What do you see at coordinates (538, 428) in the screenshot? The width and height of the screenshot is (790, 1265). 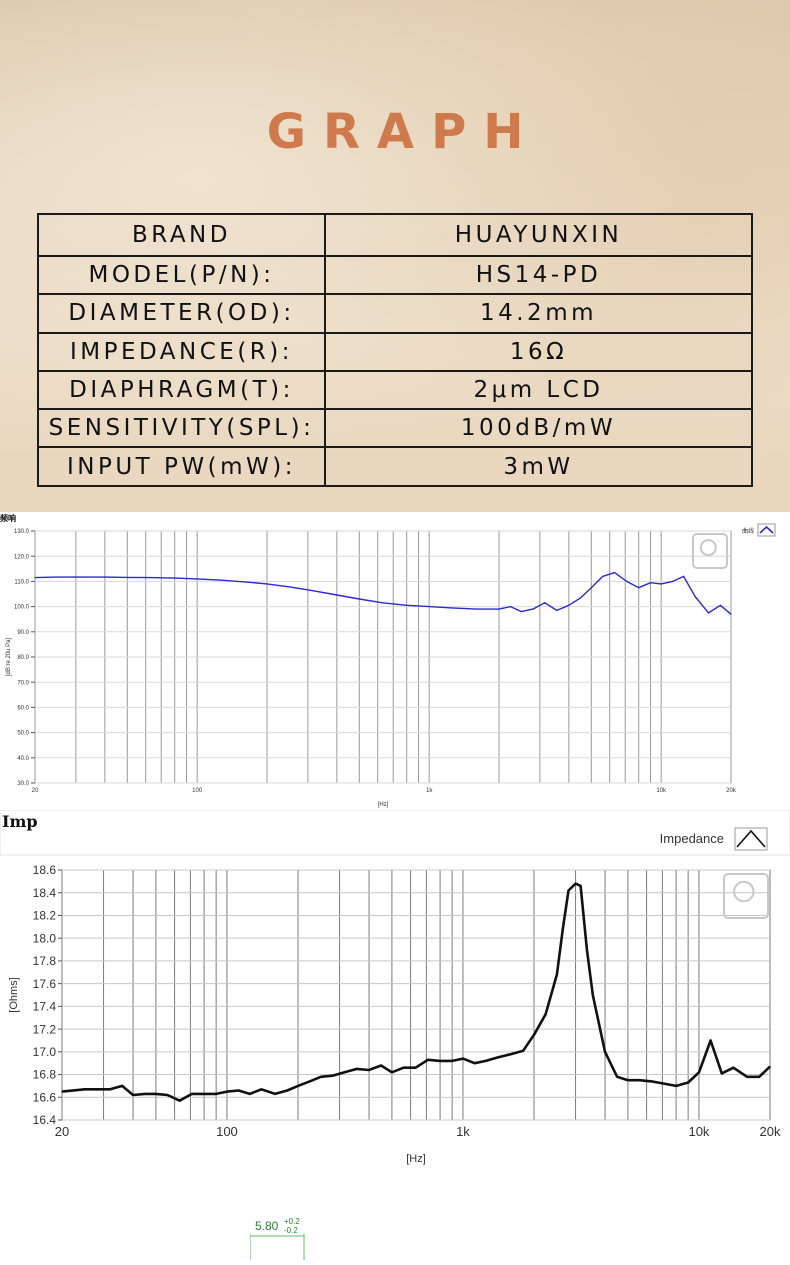 I see `spec-value: 100dB/mW` at bounding box center [538, 428].